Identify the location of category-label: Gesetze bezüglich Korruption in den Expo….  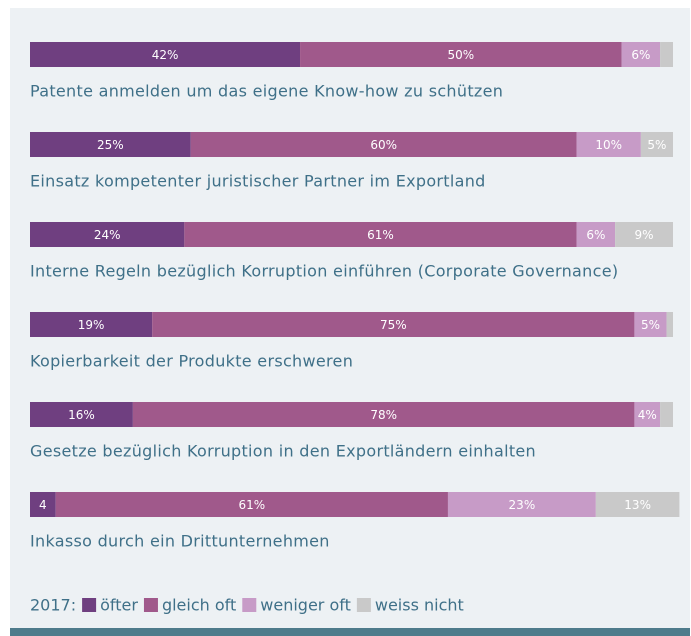
(283, 451).